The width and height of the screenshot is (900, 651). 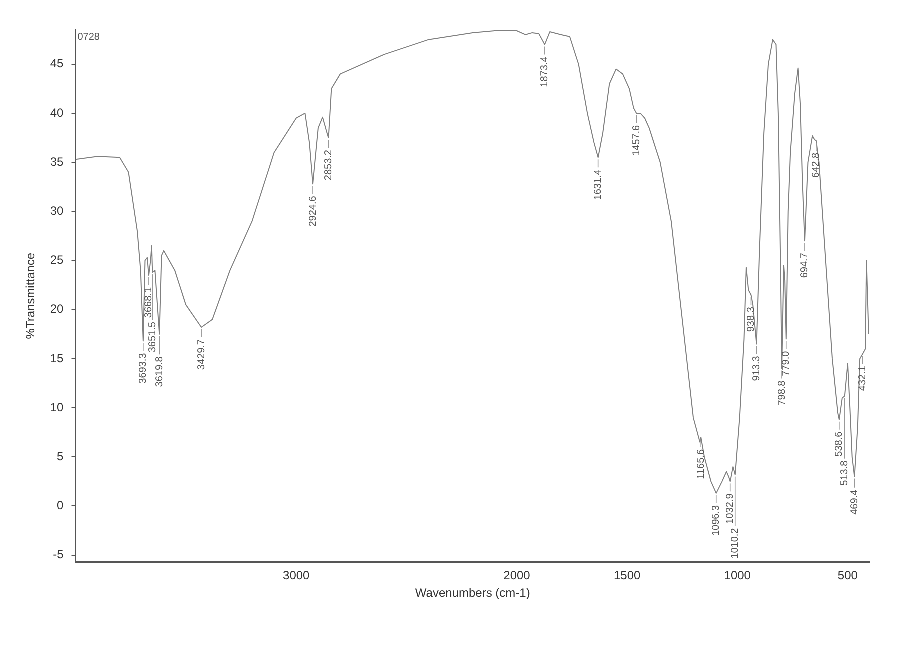 What do you see at coordinates (60, 456) in the screenshot?
I see `y-tick-label: 5` at bounding box center [60, 456].